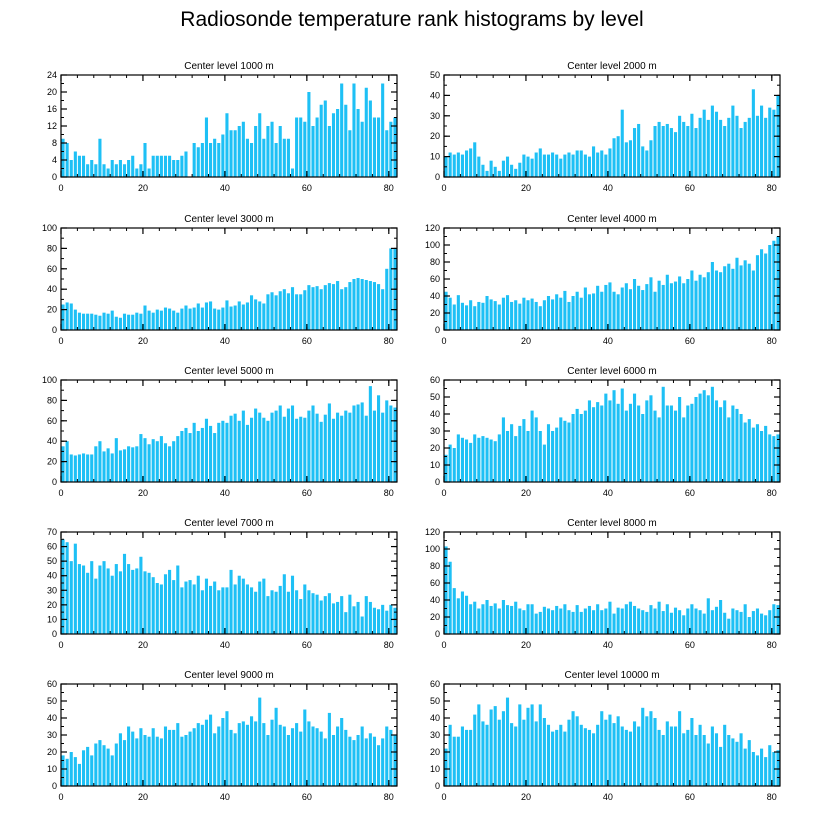  I want to click on y-tick-label: 10, so click(52, 769).